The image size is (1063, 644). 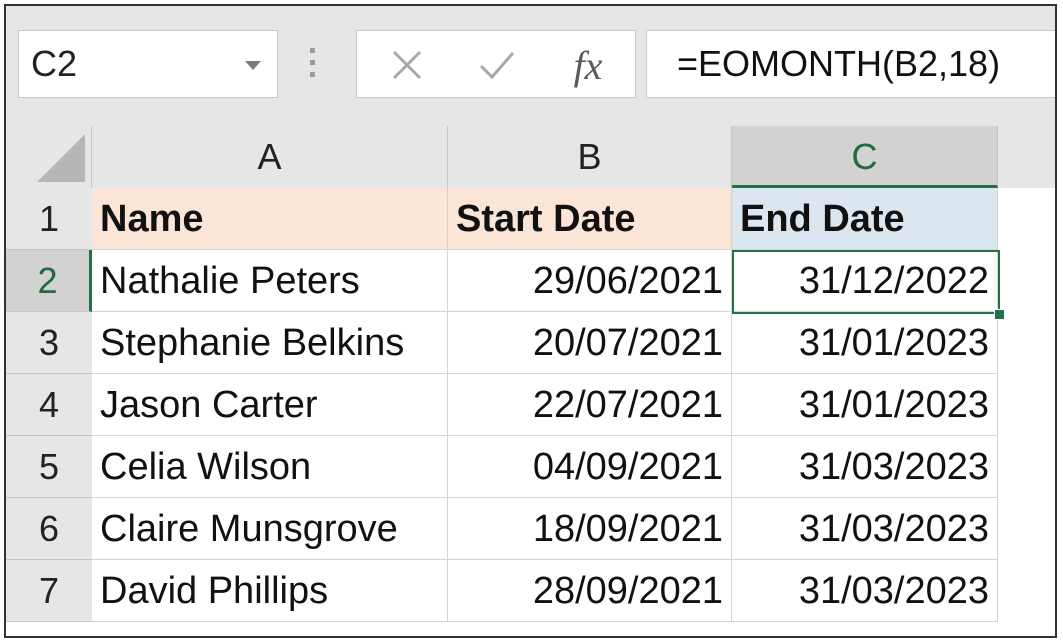 What do you see at coordinates (270, 405) in the screenshot?
I see `cell-a4: Jason Carter` at bounding box center [270, 405].